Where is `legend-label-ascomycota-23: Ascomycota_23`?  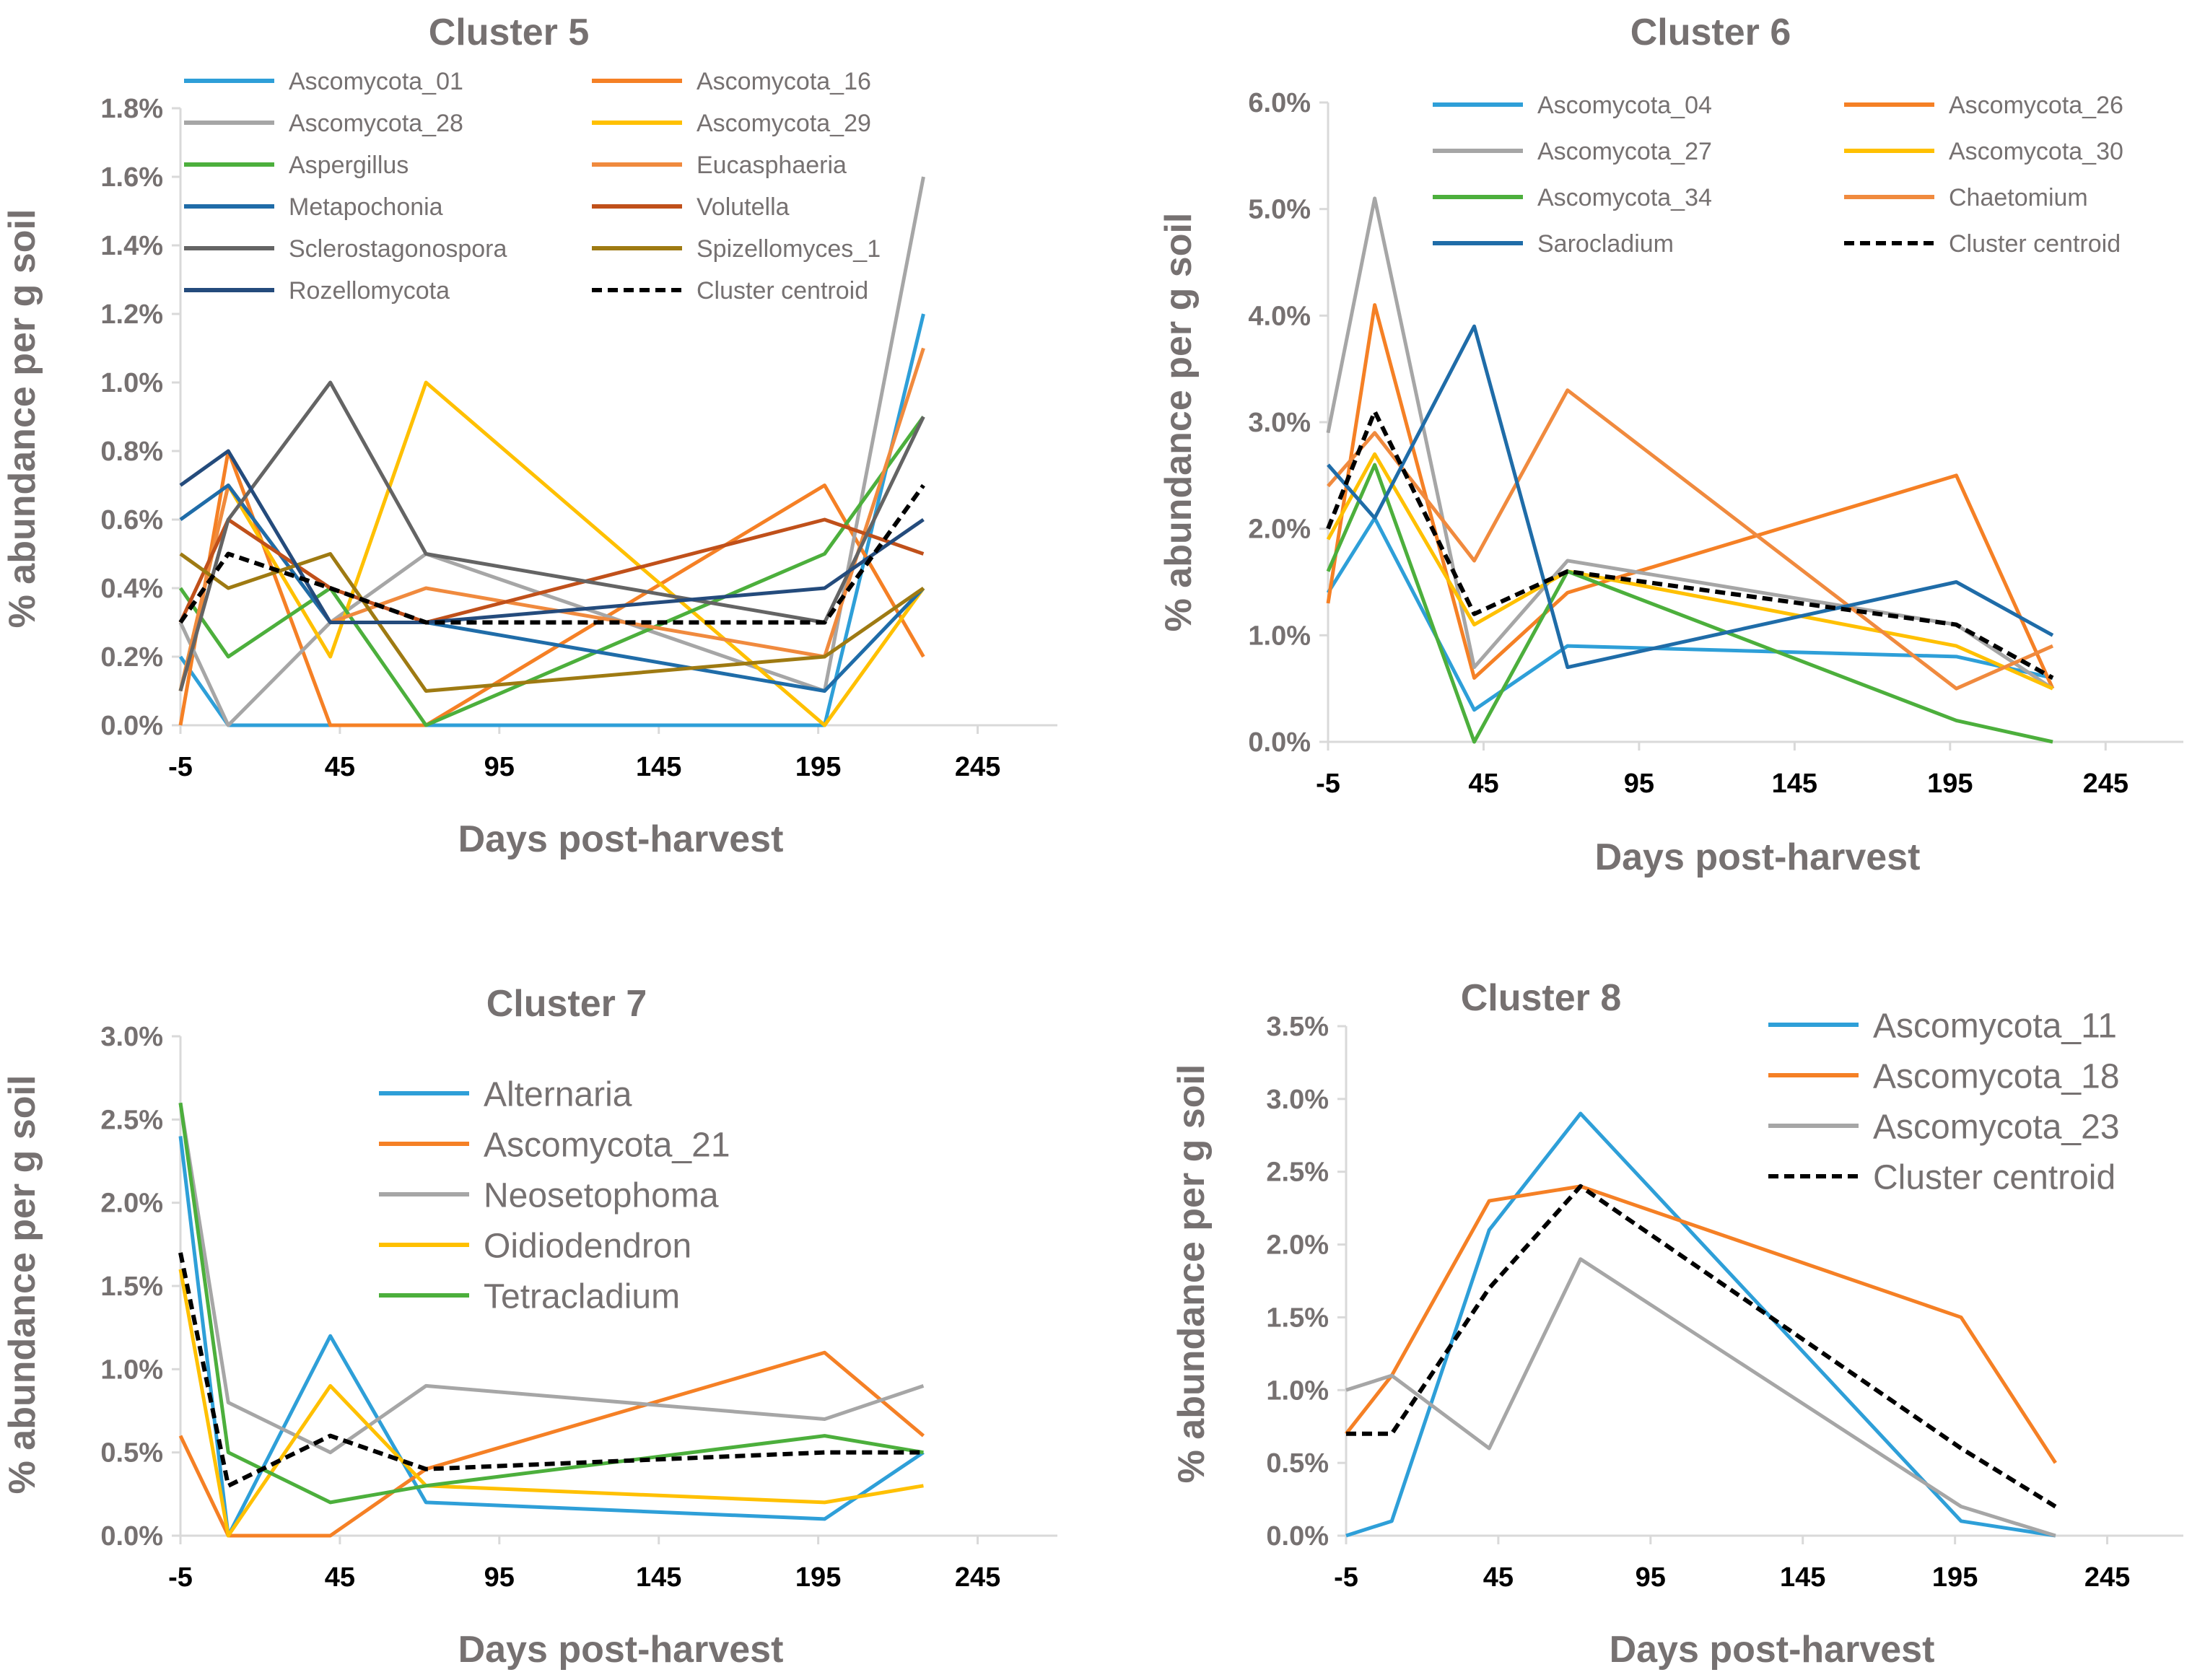 legend-label-ascomycota-23: Ascomycota_23 is located at coordinates (1997, 1127).